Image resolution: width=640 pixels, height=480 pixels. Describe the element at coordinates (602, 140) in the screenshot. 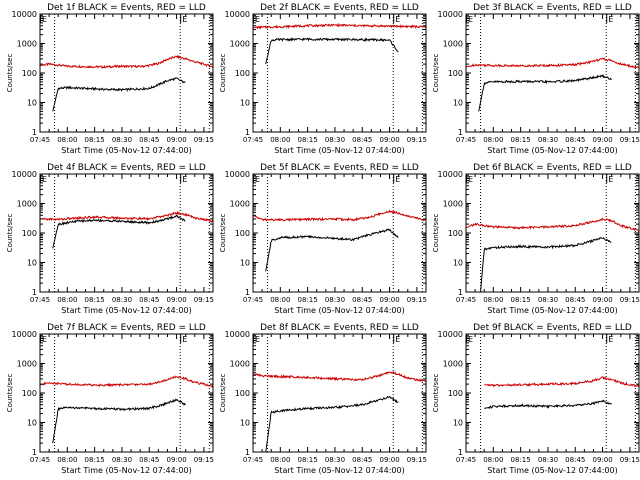

I see `x-tick-label: 09:00` at that location.